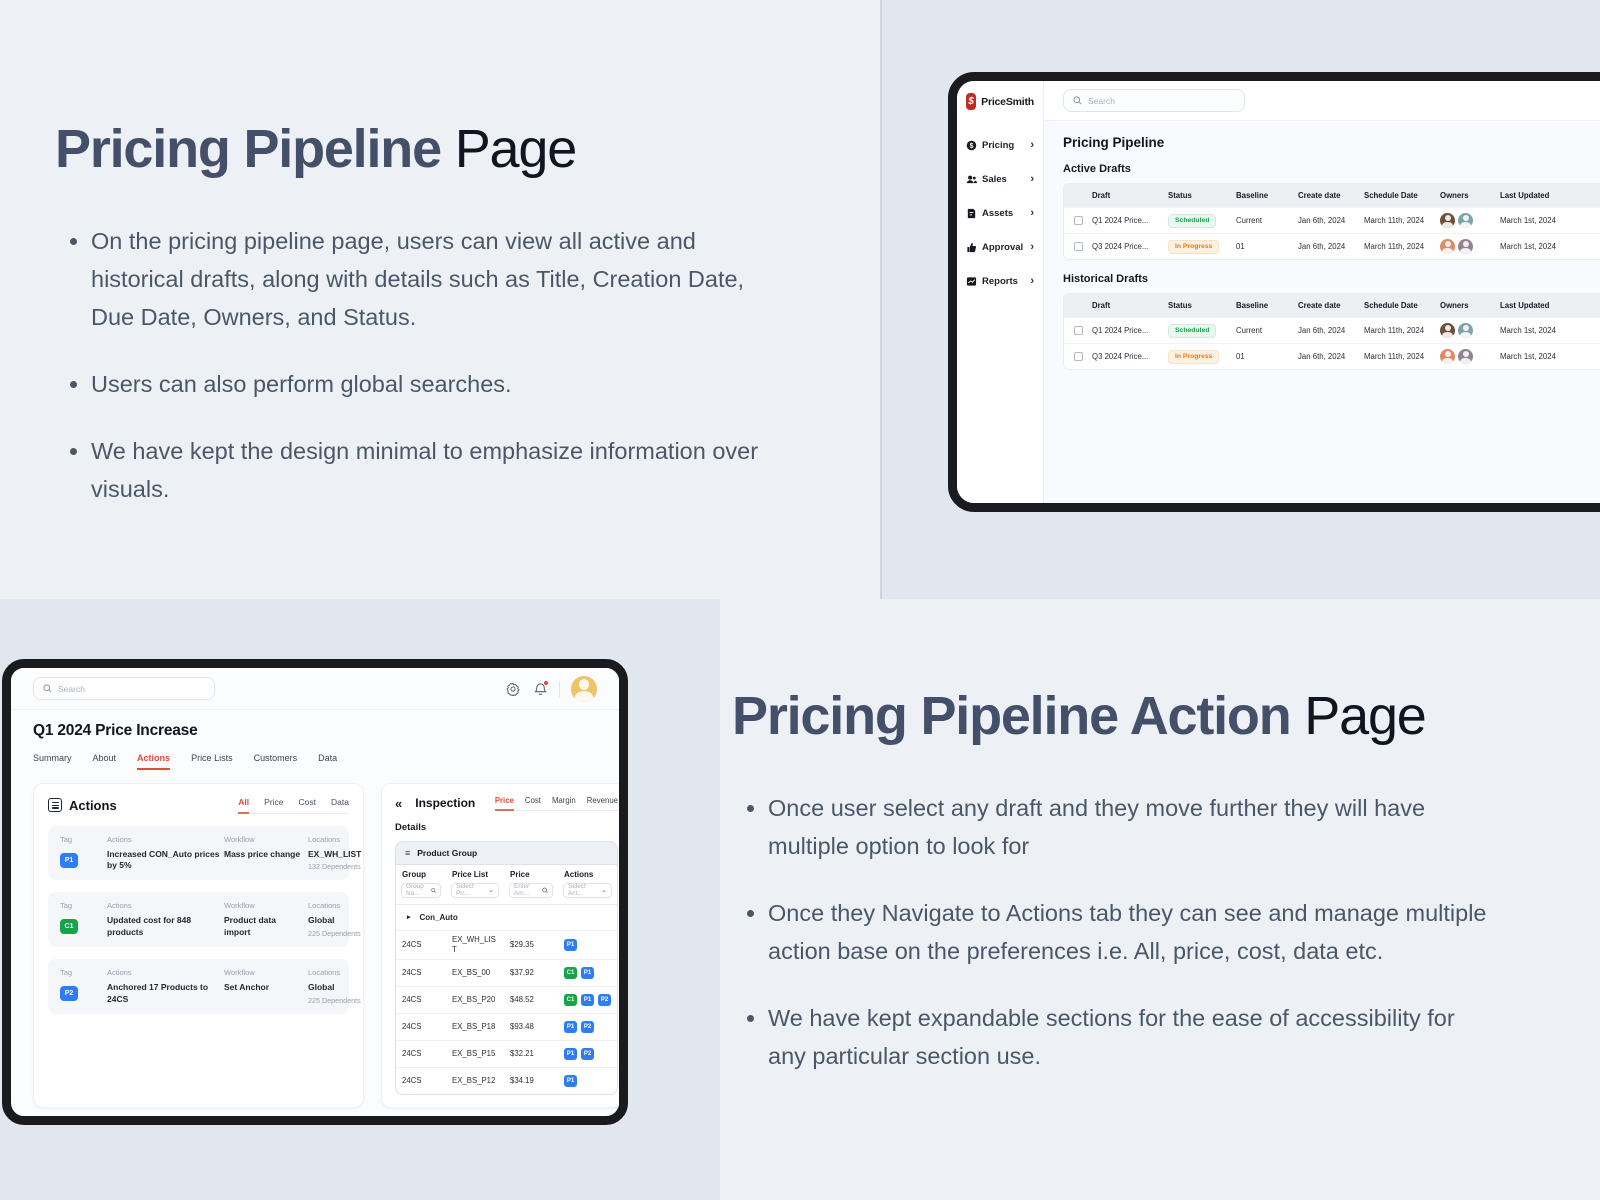  What do you see at coordinates (1194, 356) in the screenshot?
I see `status-badge: In Progress` at bounding box center [1194, 356].